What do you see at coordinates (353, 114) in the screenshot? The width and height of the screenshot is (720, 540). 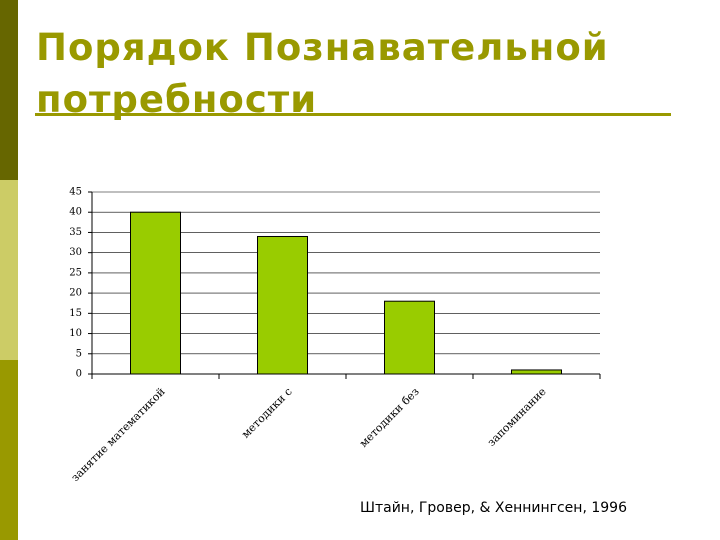 I see `title-rule` at bounding box center [353, 114].